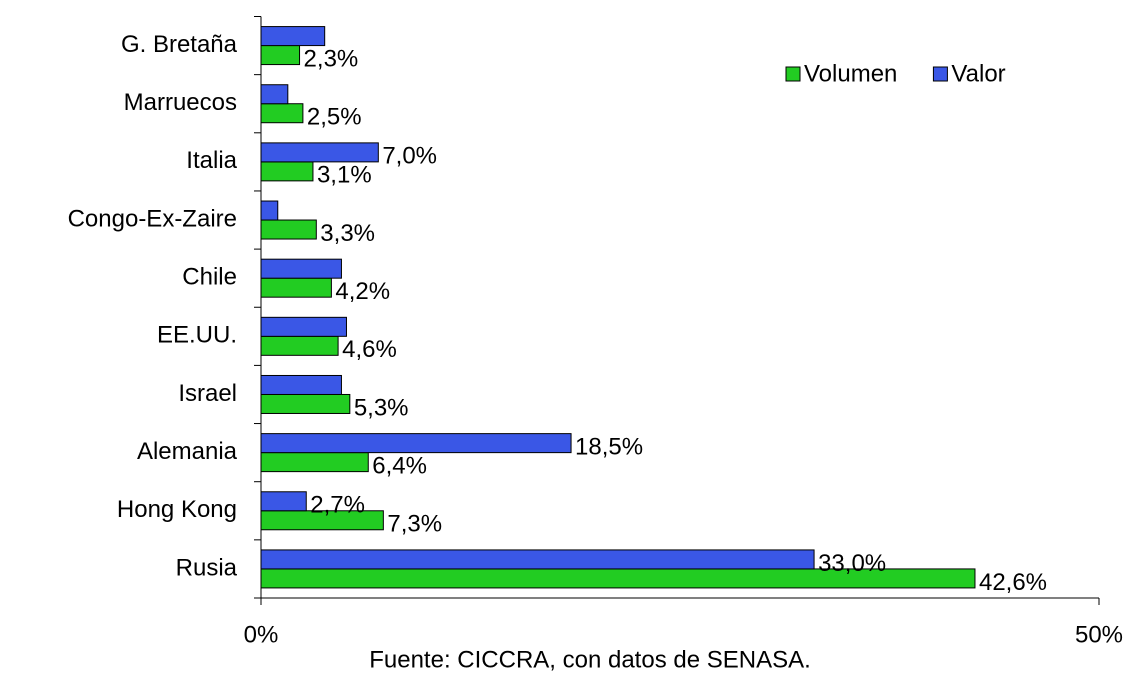  What do you see at coordinates (978, 73) in the screenshot?
I see `legend-label: Valor` at bounding box center [978, 73].